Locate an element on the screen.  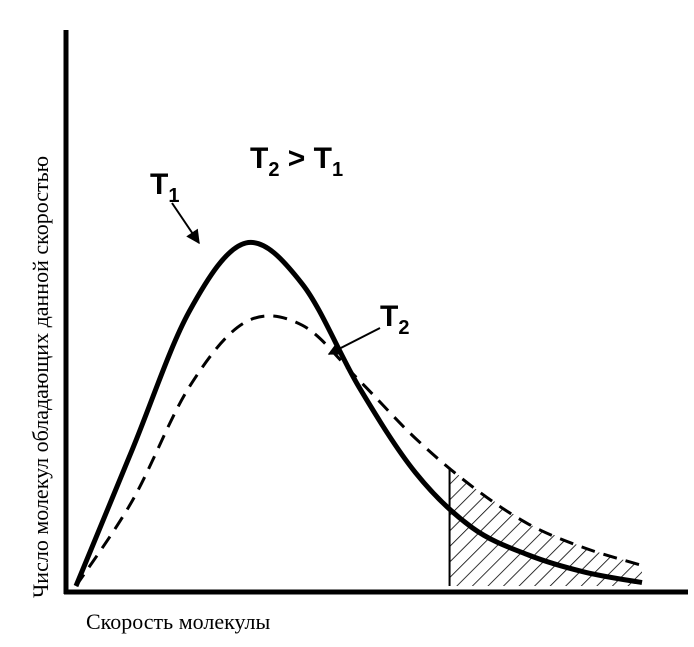
series-t1-pointer-arrow is located at coordinates (185, 223).